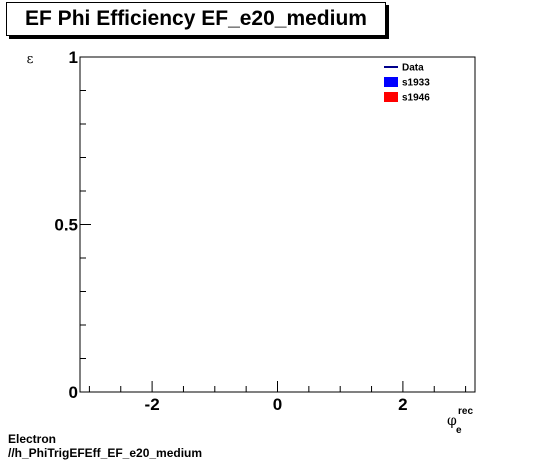  I want to click on chart-title-box: EF Phi Efficiency EF_e20_medium, so click(196, 19).